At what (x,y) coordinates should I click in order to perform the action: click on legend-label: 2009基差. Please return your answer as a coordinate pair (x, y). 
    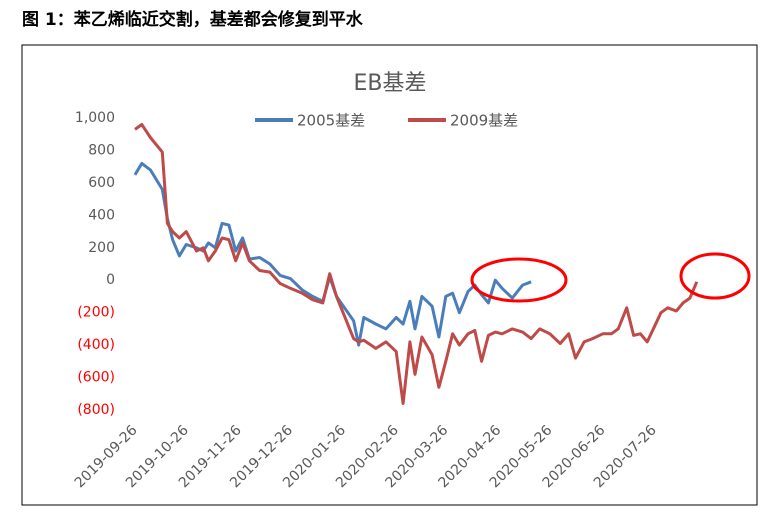
    Looking at the image, I should click on (484, 121).